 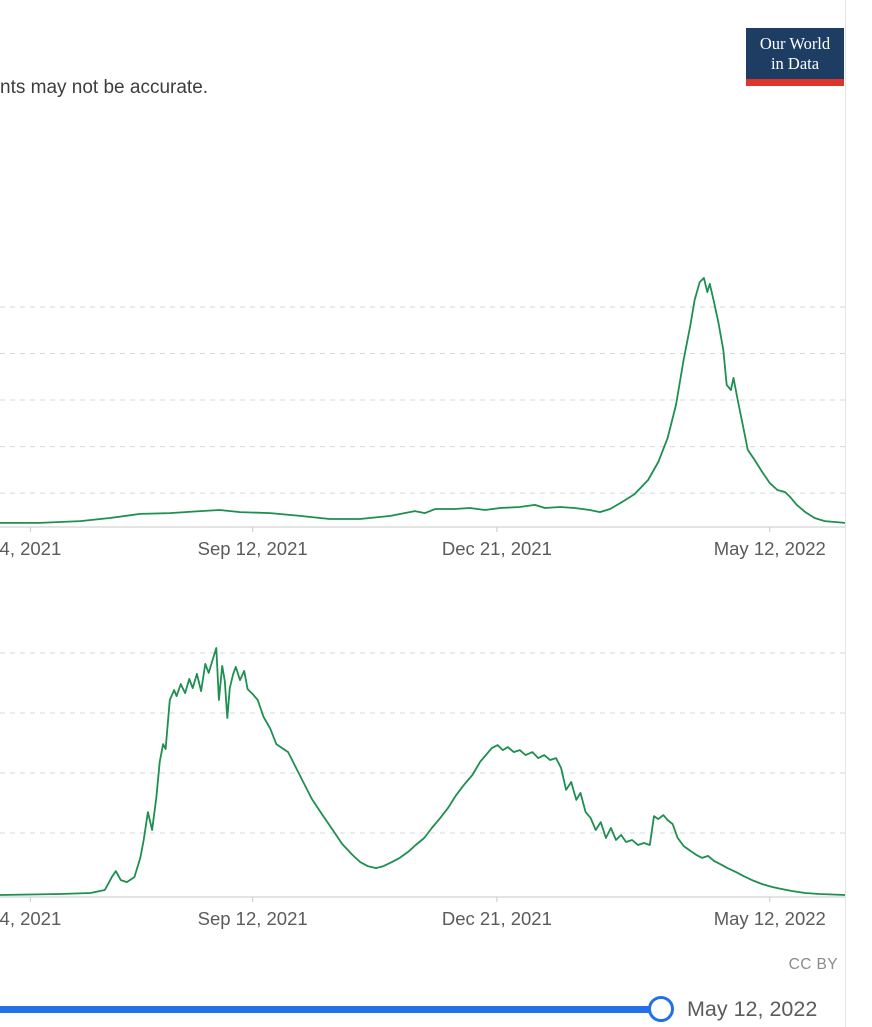 I want to click on timeline-end-date: May 12, 2022, so click(x=752, y=1009).